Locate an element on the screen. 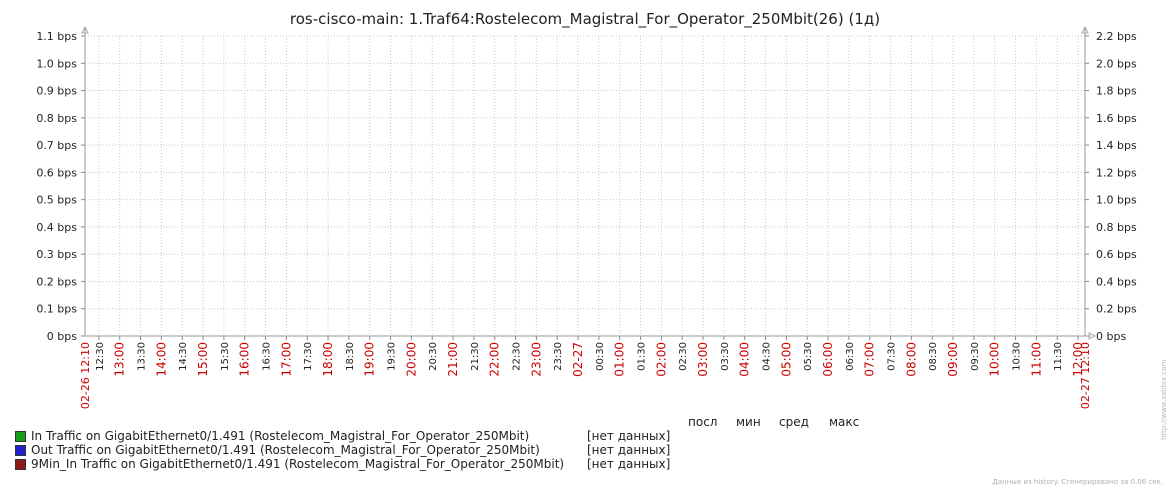 This screenshot has width=1171, height=490. y-tick-label-left: 1.0 bps is located at coordinates (56, 63).